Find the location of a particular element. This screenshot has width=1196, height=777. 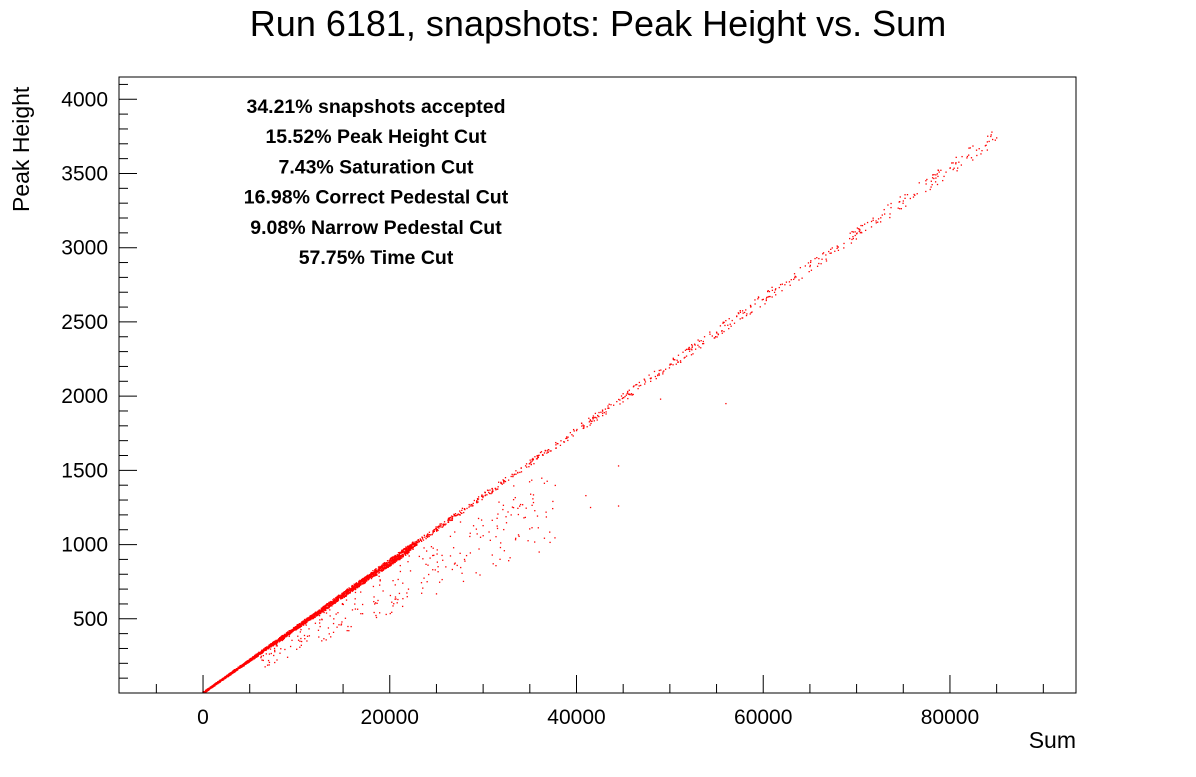

y-tick-label: 3500 is located at coordinates (84, 173).